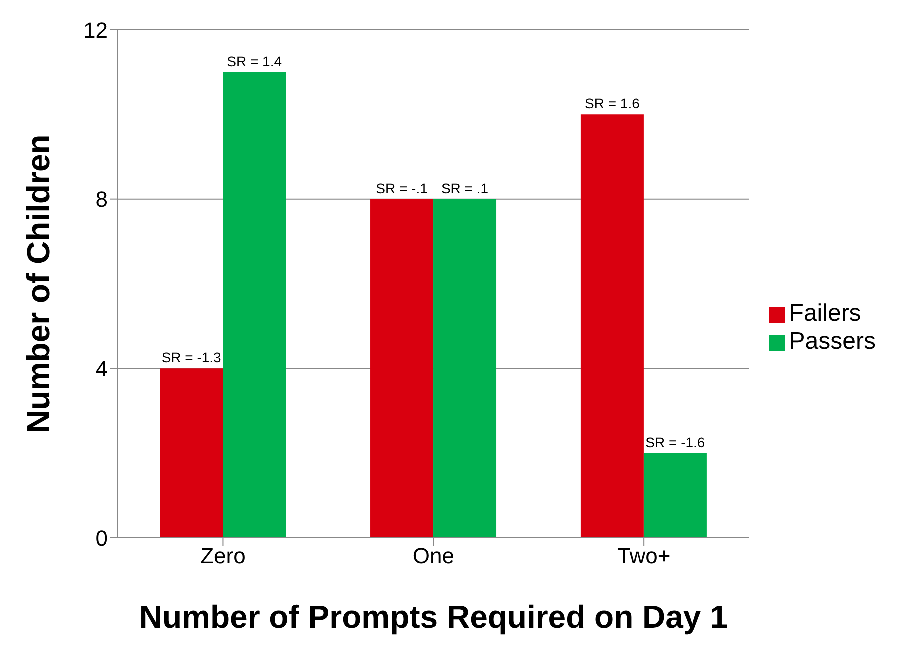 Image resolution: width=904 pixels, height=660 pixels. Describe the element at coordinates (102, 199) in the screenshot. I see `y-tick-label: 8` at that location.